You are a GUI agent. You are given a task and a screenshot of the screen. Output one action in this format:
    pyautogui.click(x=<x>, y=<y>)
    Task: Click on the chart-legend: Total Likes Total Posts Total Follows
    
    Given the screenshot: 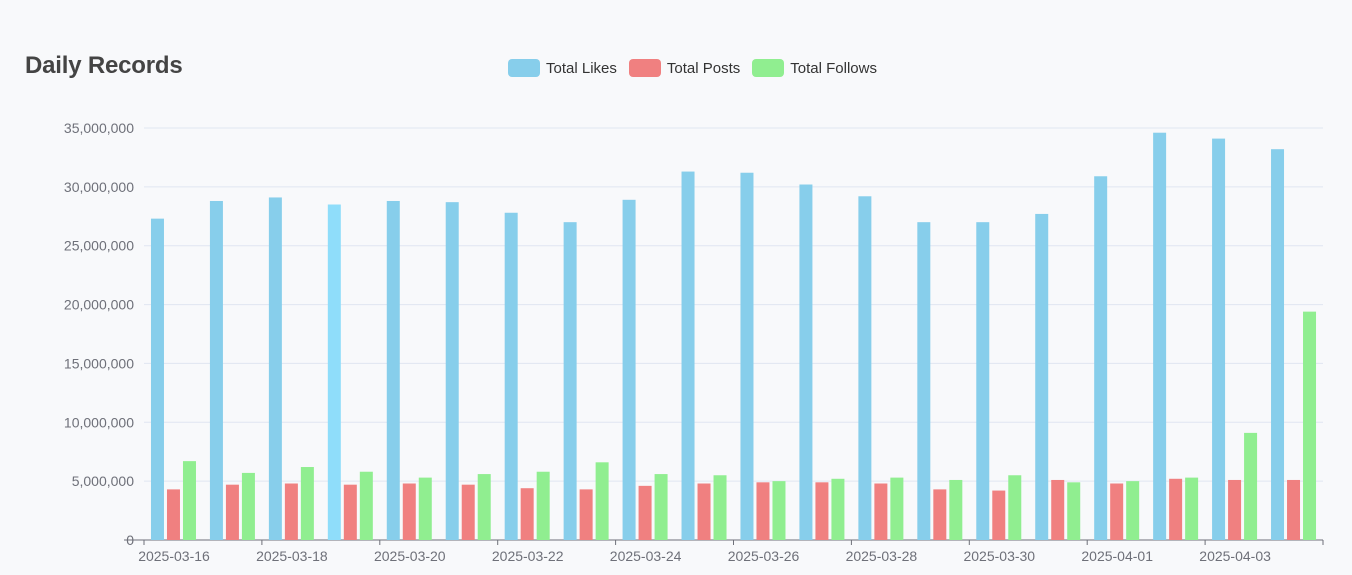 What is the action you would take?
    pyautogui.click(x=692, y=68)
    